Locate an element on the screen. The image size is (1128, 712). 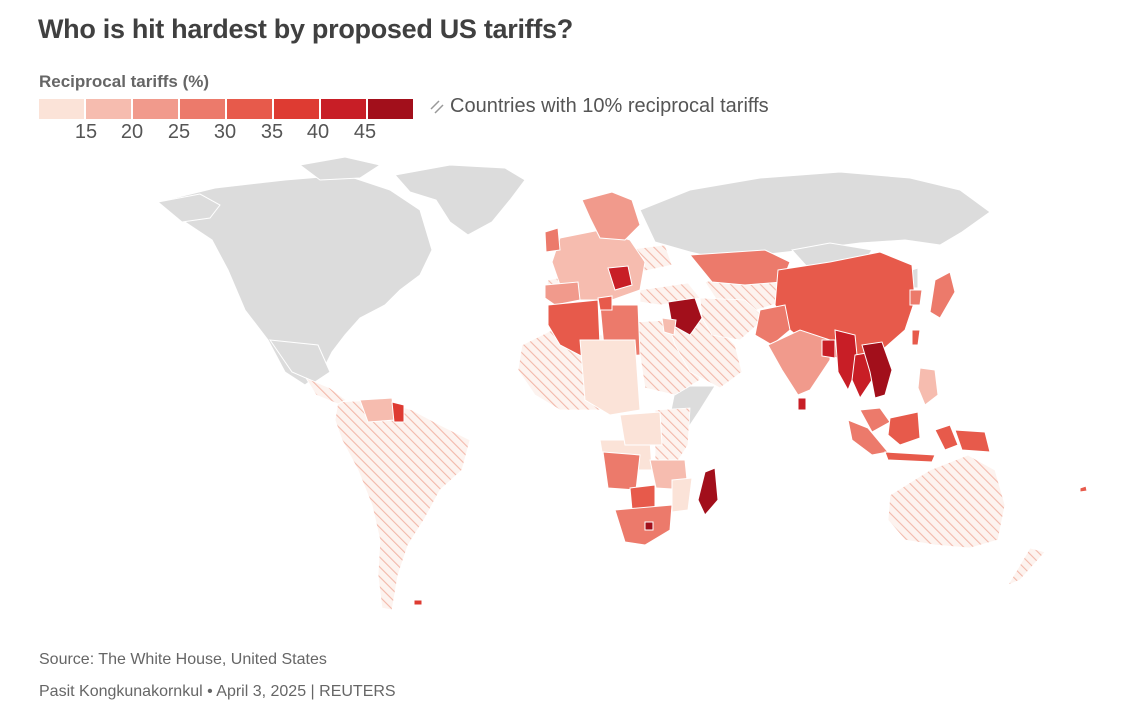
legend-tick: 40 is located at coordinates (318, 132).